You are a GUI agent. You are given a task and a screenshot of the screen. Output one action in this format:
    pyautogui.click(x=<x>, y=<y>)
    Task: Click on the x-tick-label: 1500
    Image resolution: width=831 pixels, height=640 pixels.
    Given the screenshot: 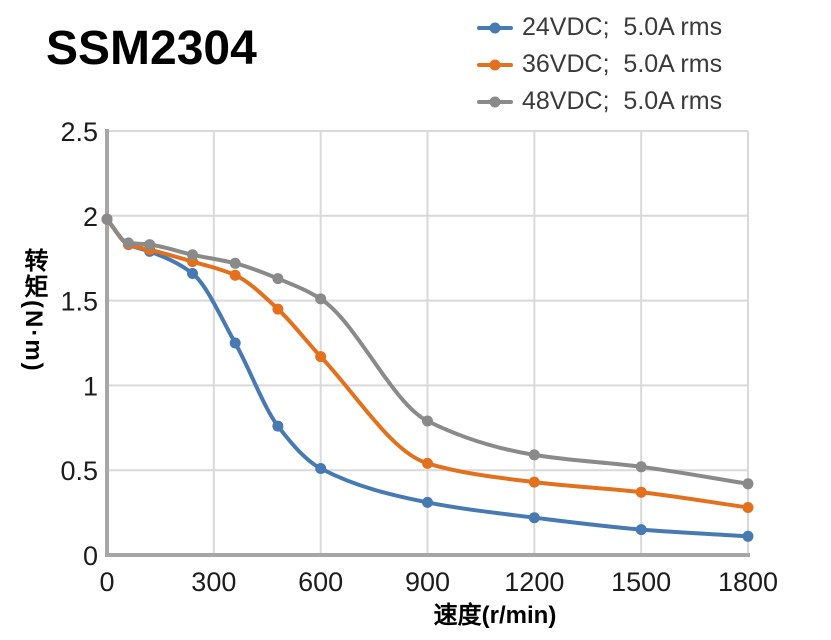 What is the action you would take?
    pyautogui.click(x=641, y=582)
    